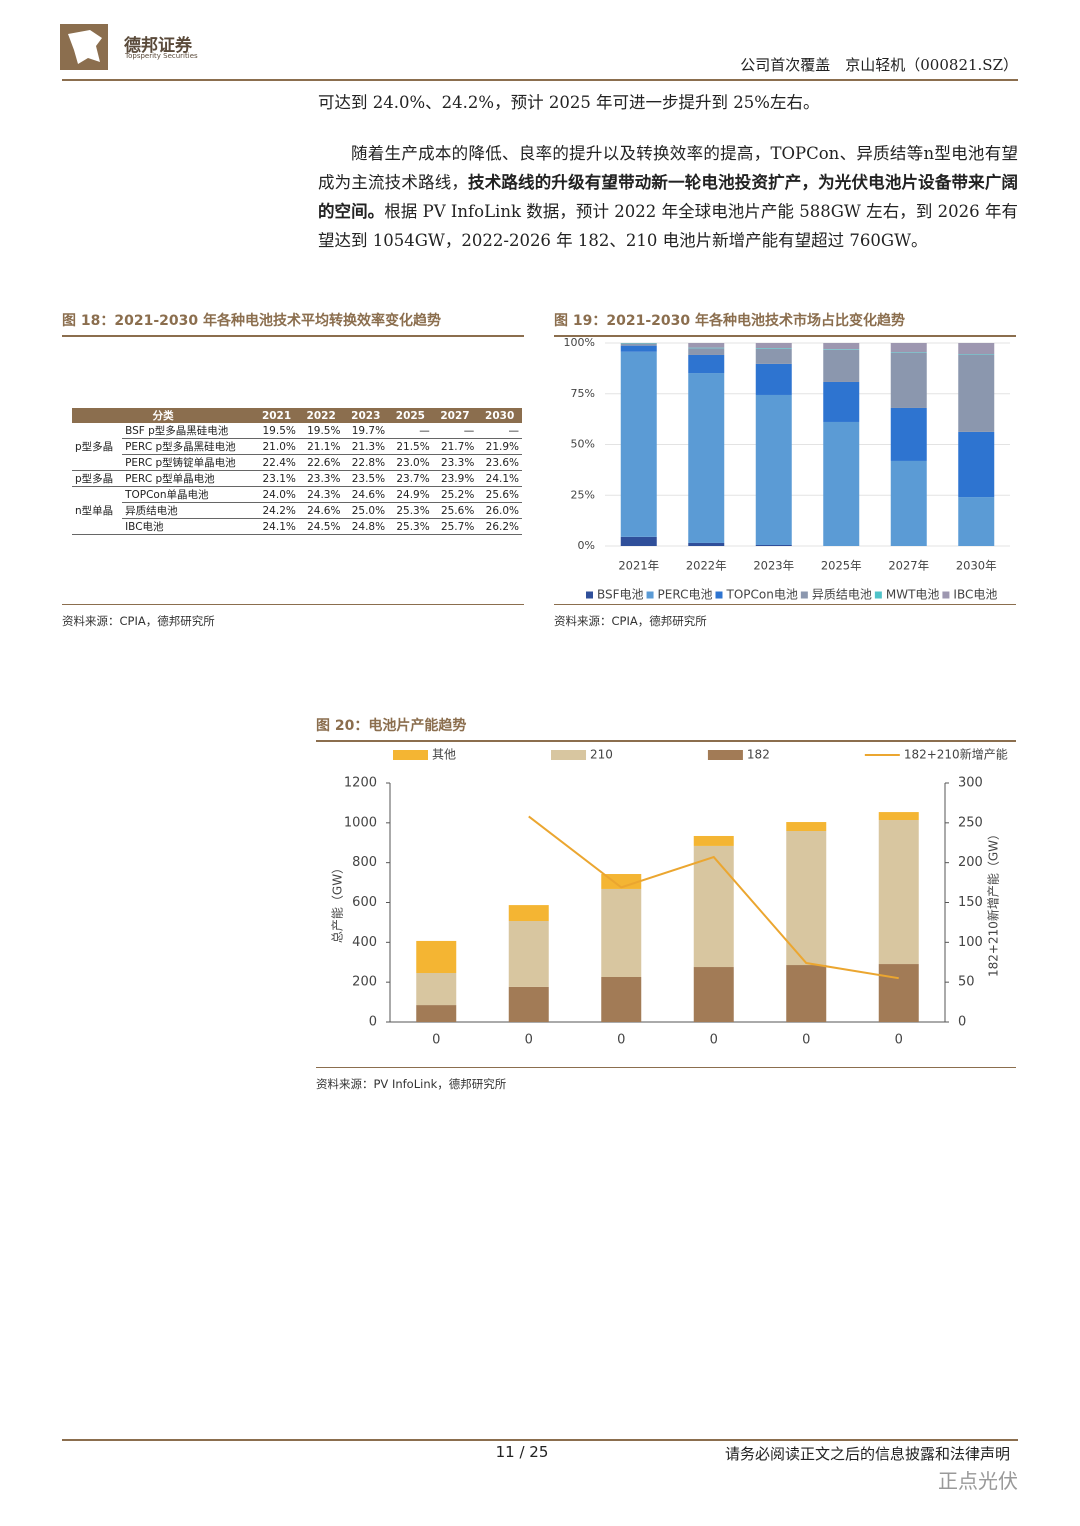  What do you see at coordinates (762, 595) in the screenshot?
I see `legend-label: TOPCon电池` at bounding box center [762, 595].